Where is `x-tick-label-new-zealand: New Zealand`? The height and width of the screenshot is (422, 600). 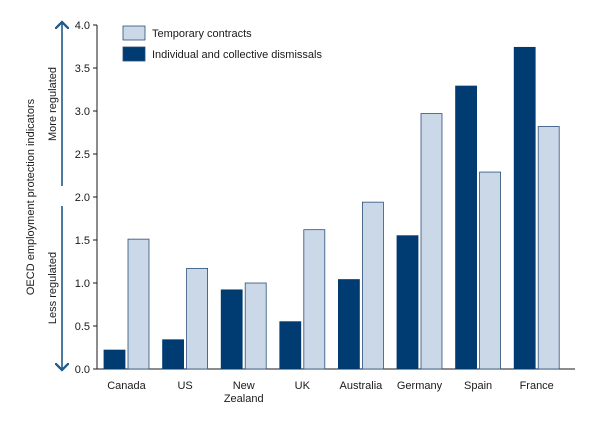
x-tick-label-new-zealand: New Zealand is located at coordinates (244, 392).